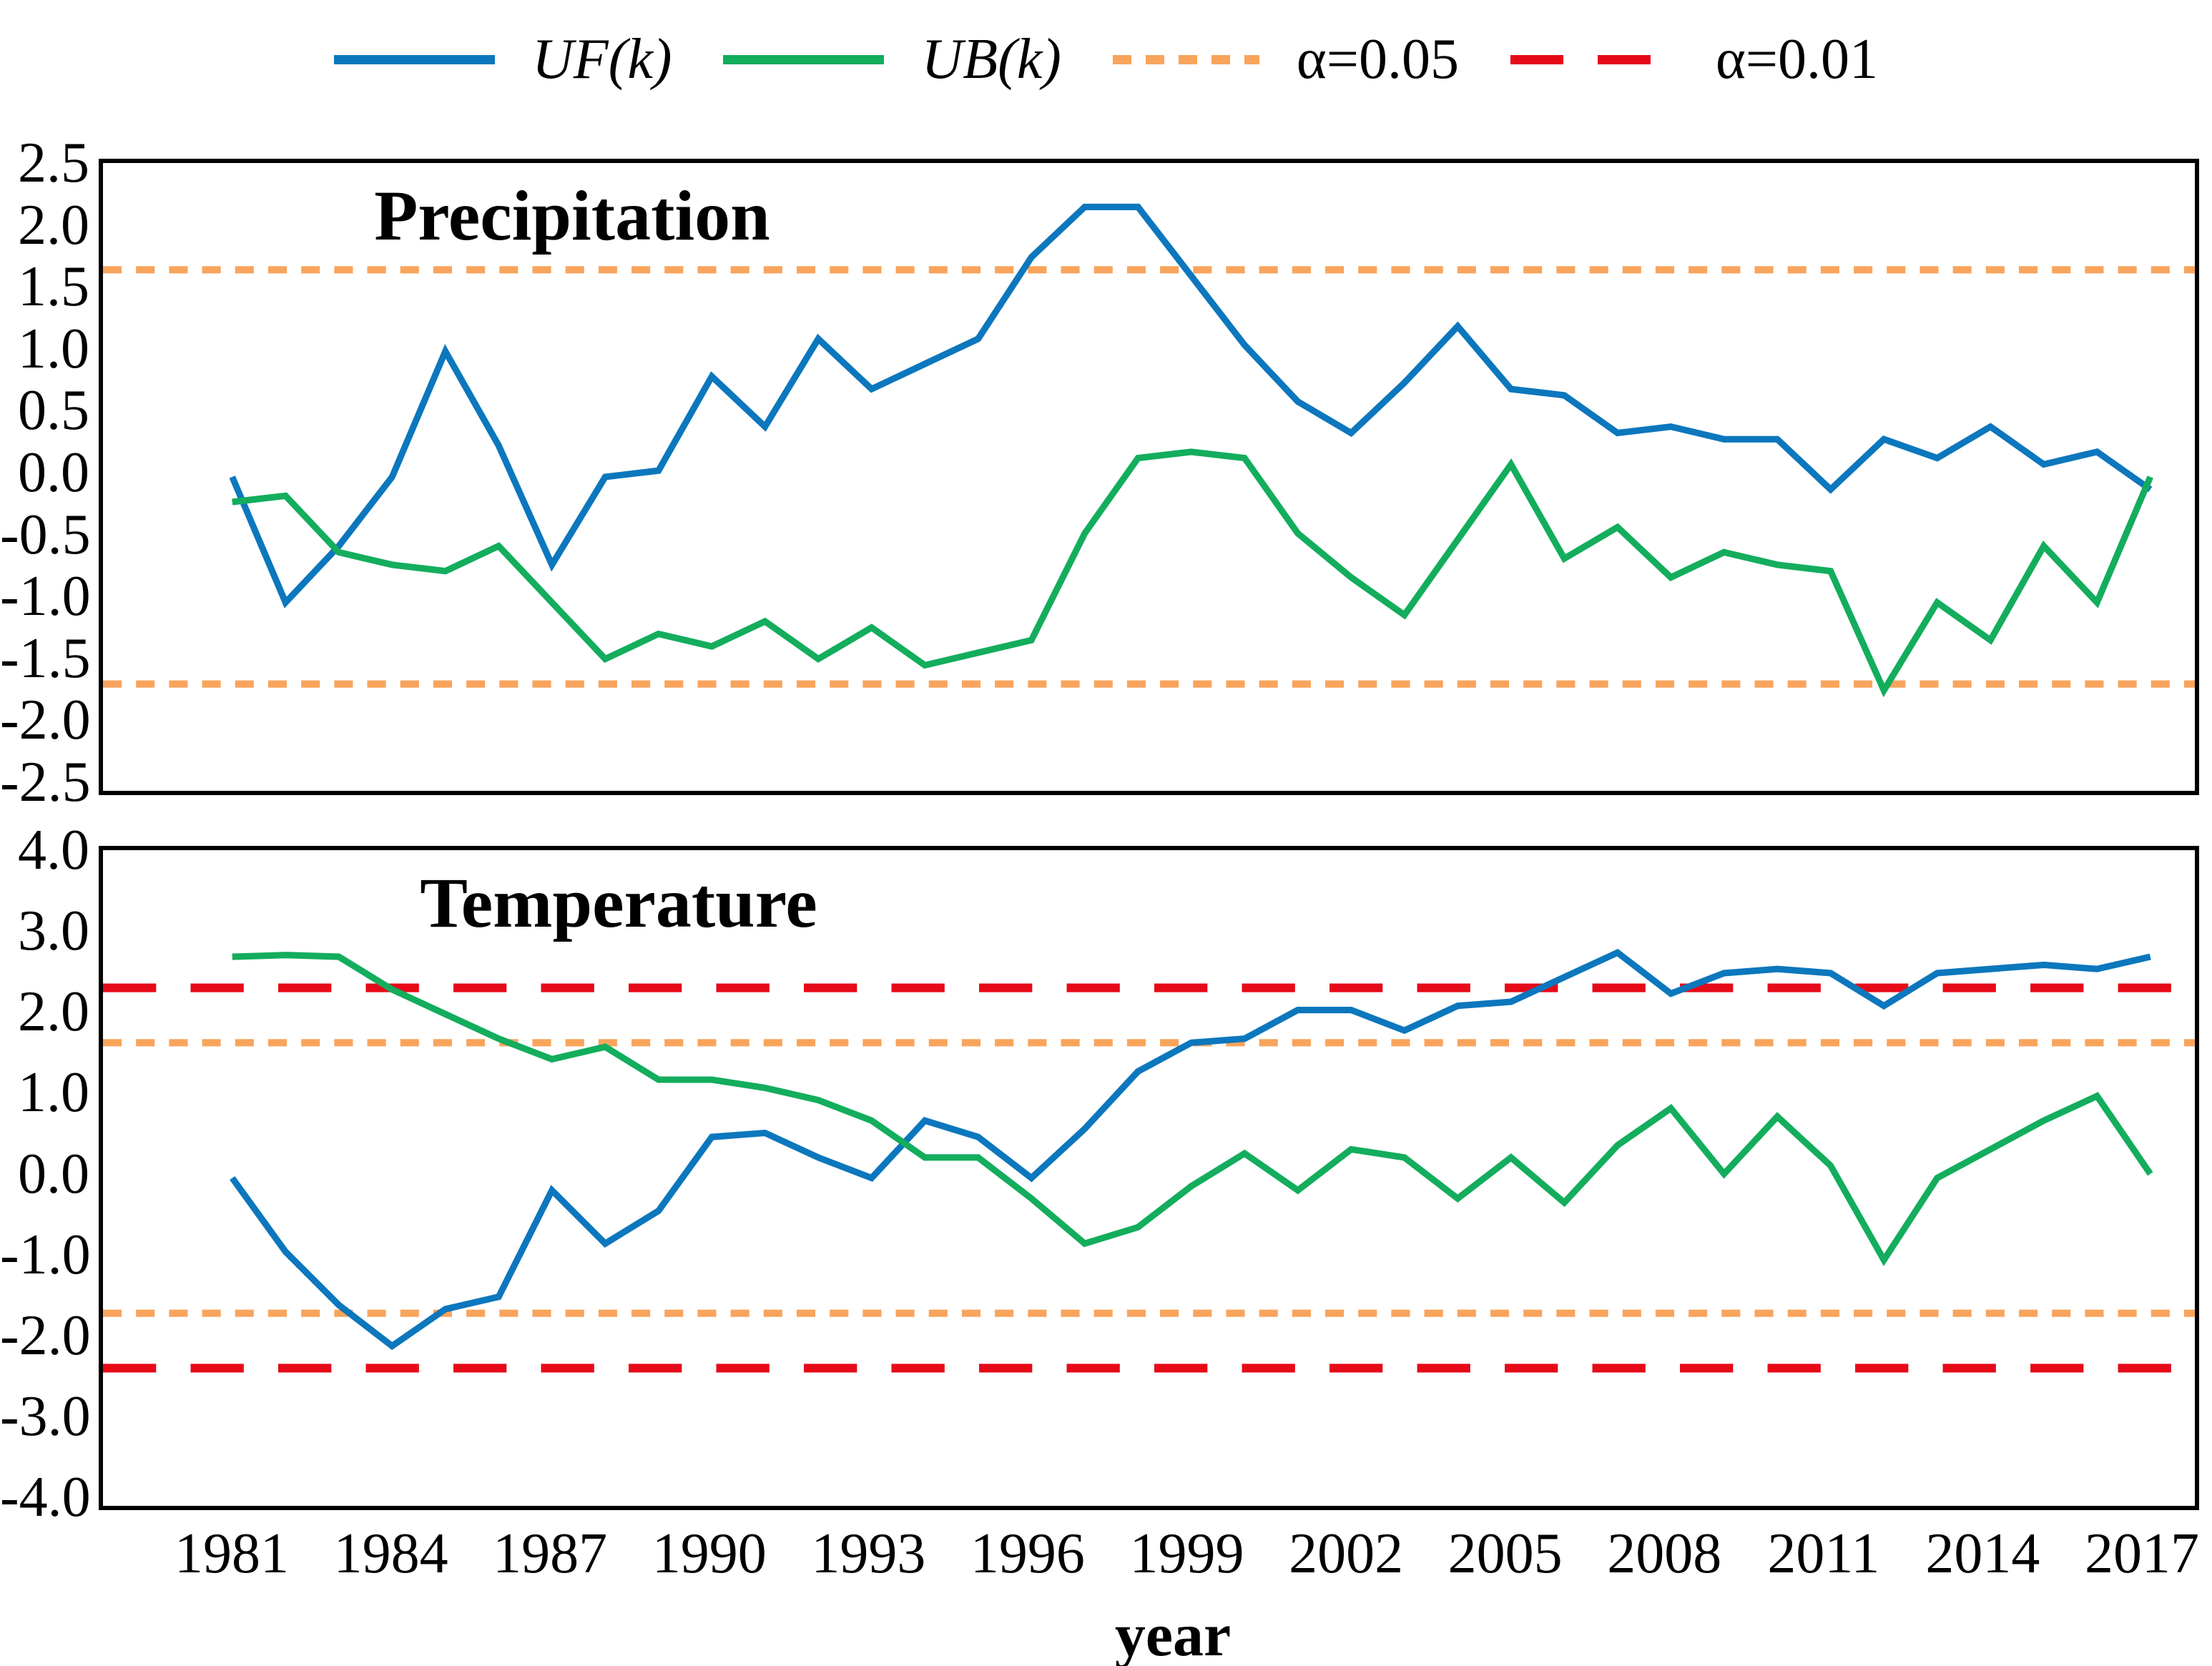 The height and width of the screenshot is (1666, 2212). What do you see at coordinates (54, 411) in the screenshot?
I see `y-tick-label: 0.5` at bounding box center [54, 411].